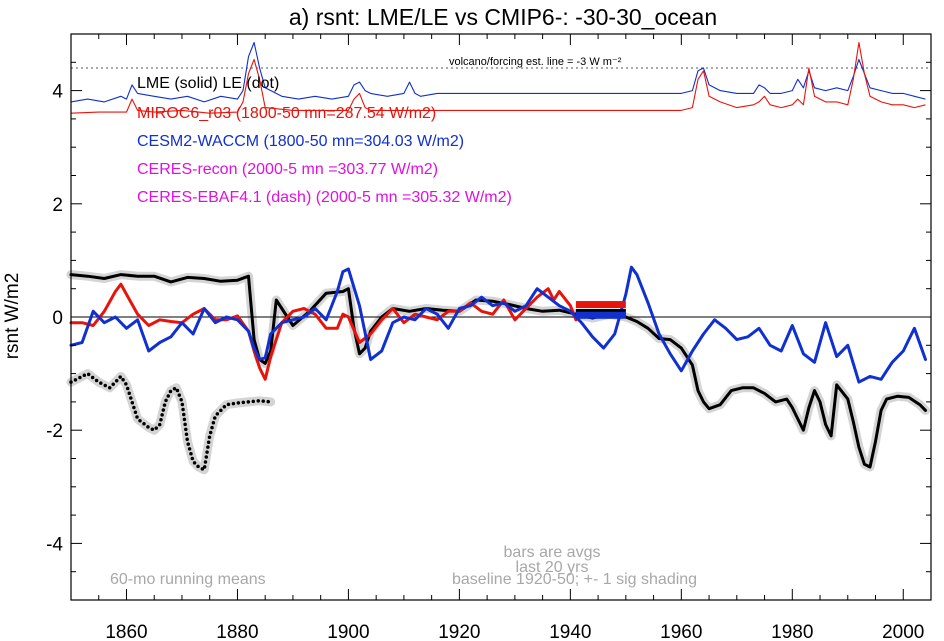  What do you see at coordinates (552, 567) in the screenshot?
I see `bars-note-line-2: last 20 yrs` at bounding box center [552, 567].